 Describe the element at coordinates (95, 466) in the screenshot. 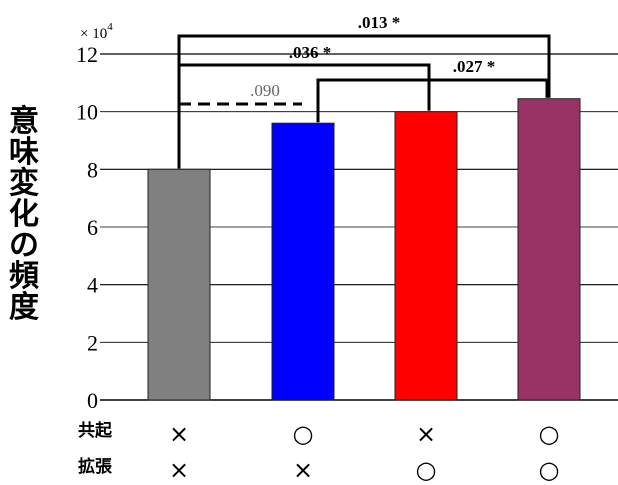

I see `factor-label: 拡張` at that location.